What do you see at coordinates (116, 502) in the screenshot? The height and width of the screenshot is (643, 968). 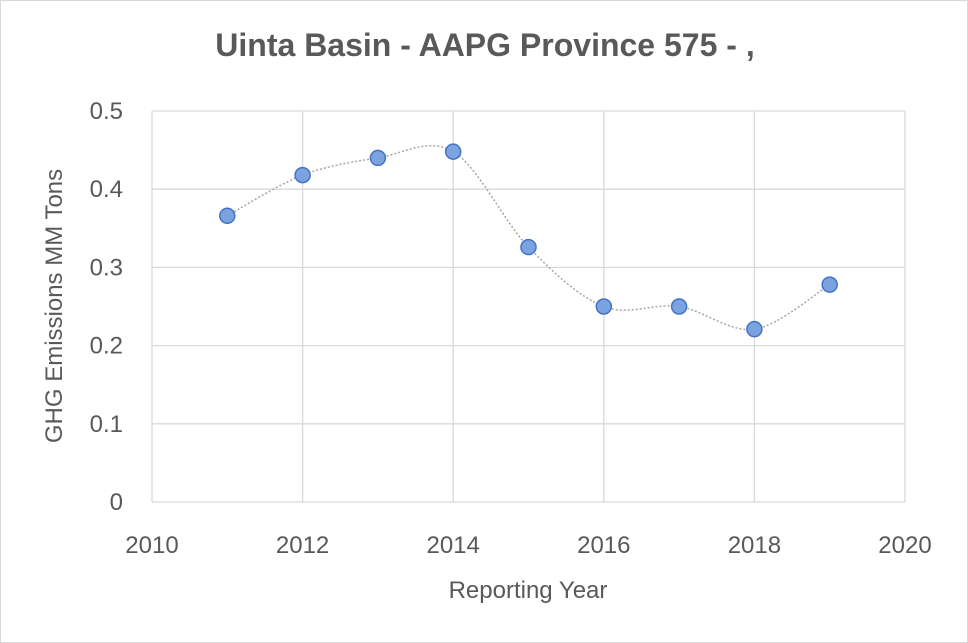 I see `y-tick-label: 0` at bounding box center [116, 502].